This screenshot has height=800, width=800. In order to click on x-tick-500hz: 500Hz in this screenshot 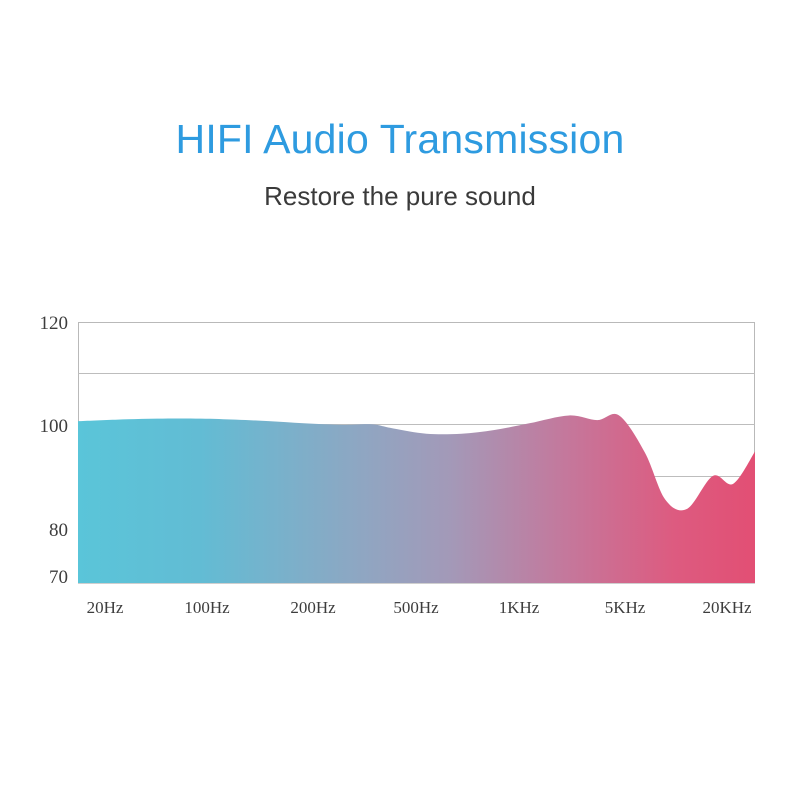, I will do `click(416, 607)`.